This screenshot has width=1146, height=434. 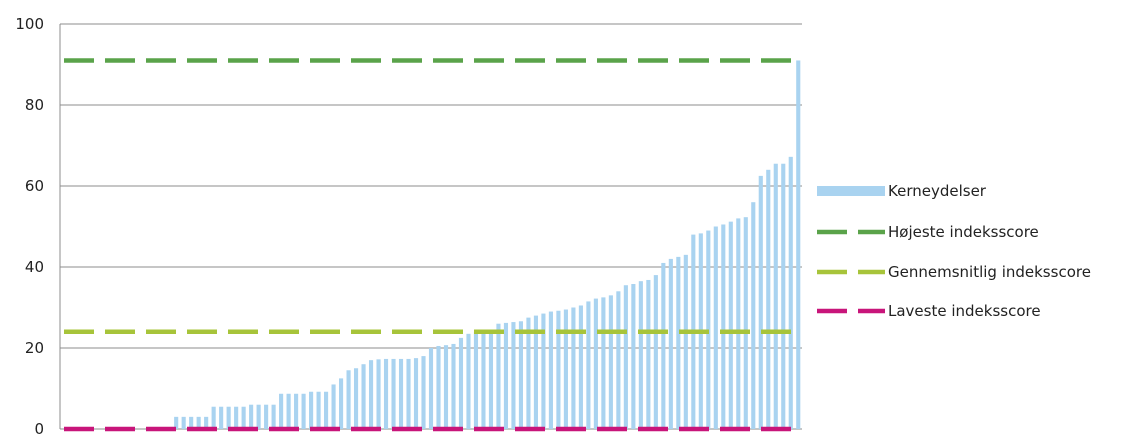 I want to click on legend-label: Laveste indeksscore, so click(x=964, y=311).